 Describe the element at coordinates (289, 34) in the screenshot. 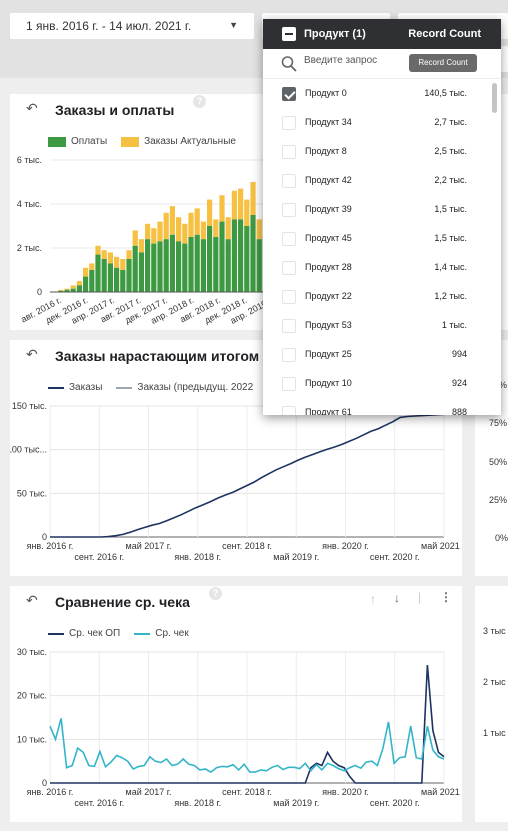

I see `select-all-checkbox` at that location.